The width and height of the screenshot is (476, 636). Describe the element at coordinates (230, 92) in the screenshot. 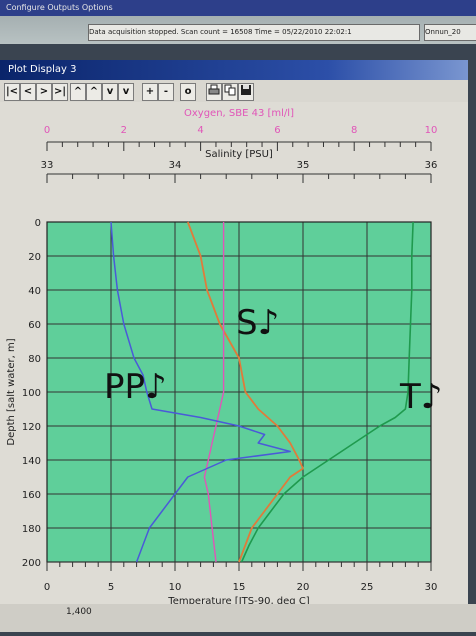

I see `copy-icon` at that location.